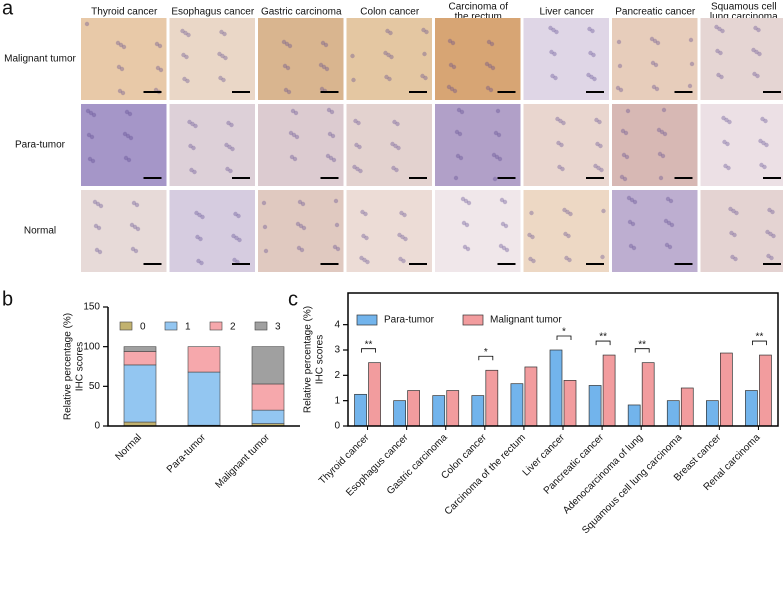  Describe the element at coordinates (7, 299) in the screenshot. I see `panel-letter: b` at that location.